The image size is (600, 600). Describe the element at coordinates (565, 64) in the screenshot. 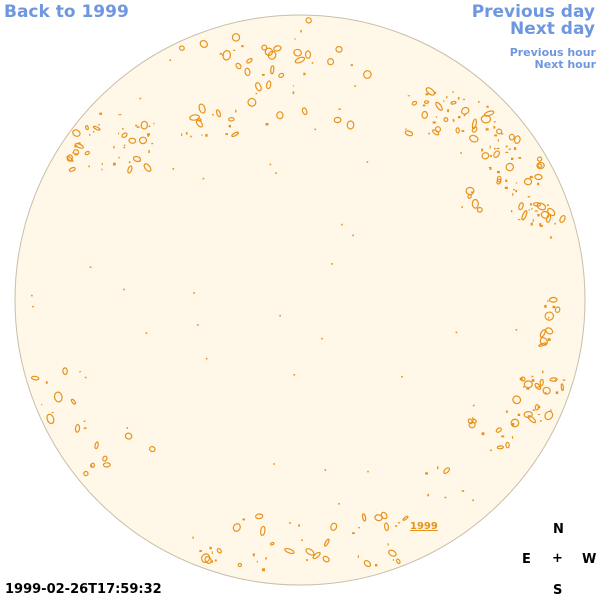

I see `next-hour-link: Next hour` at that location.